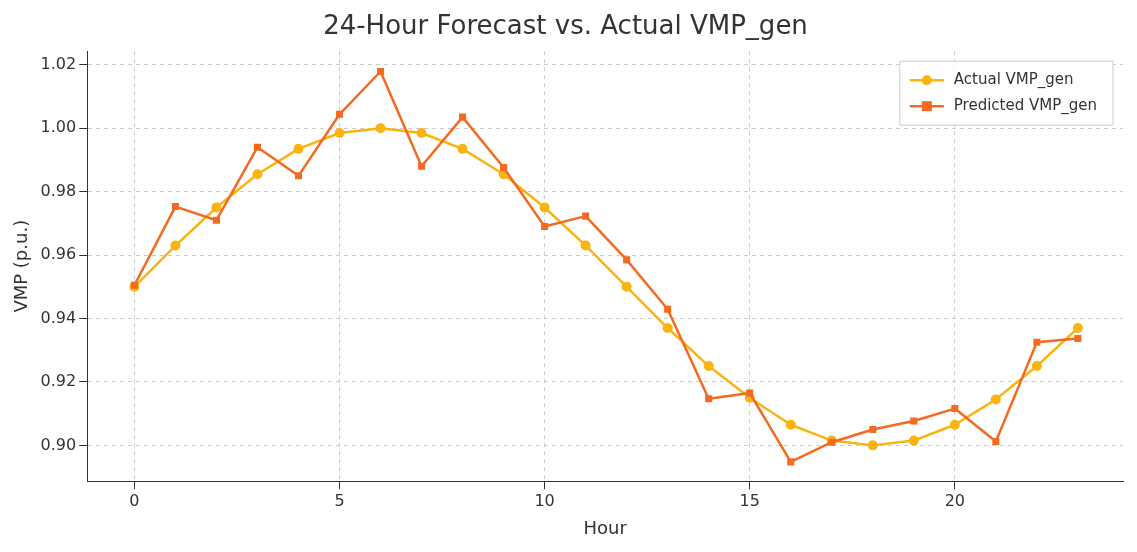  I want to click on x-tick-label: 0, so click(134, 500).